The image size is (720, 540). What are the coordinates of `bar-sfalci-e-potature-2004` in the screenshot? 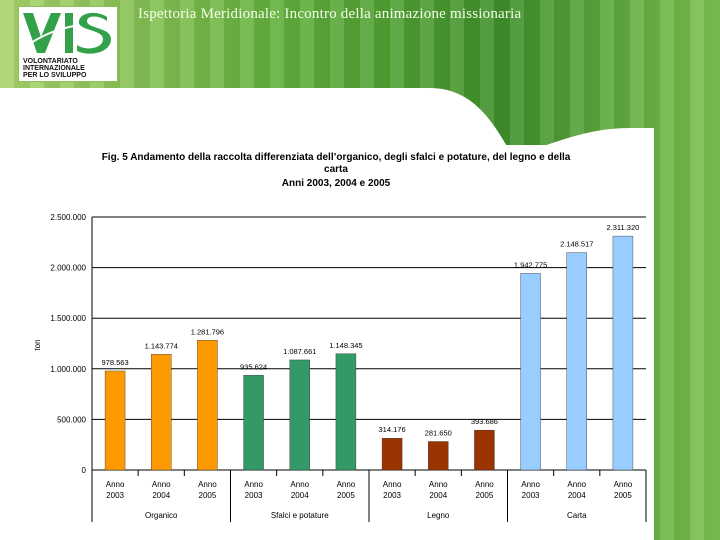 It's located at (299, 415).